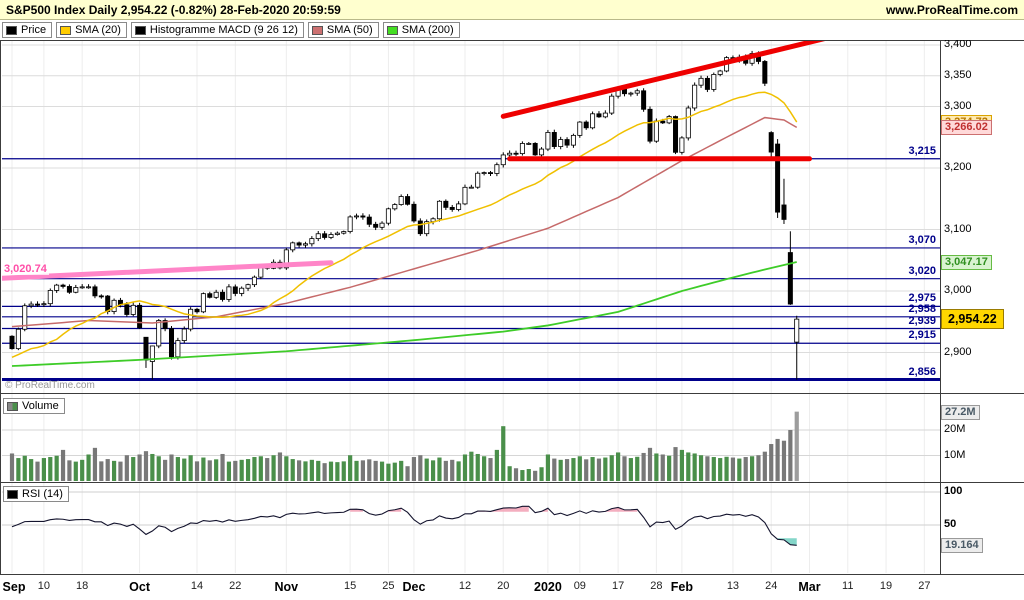  I want to click on x-axis-label: 14, so click(197, 586).